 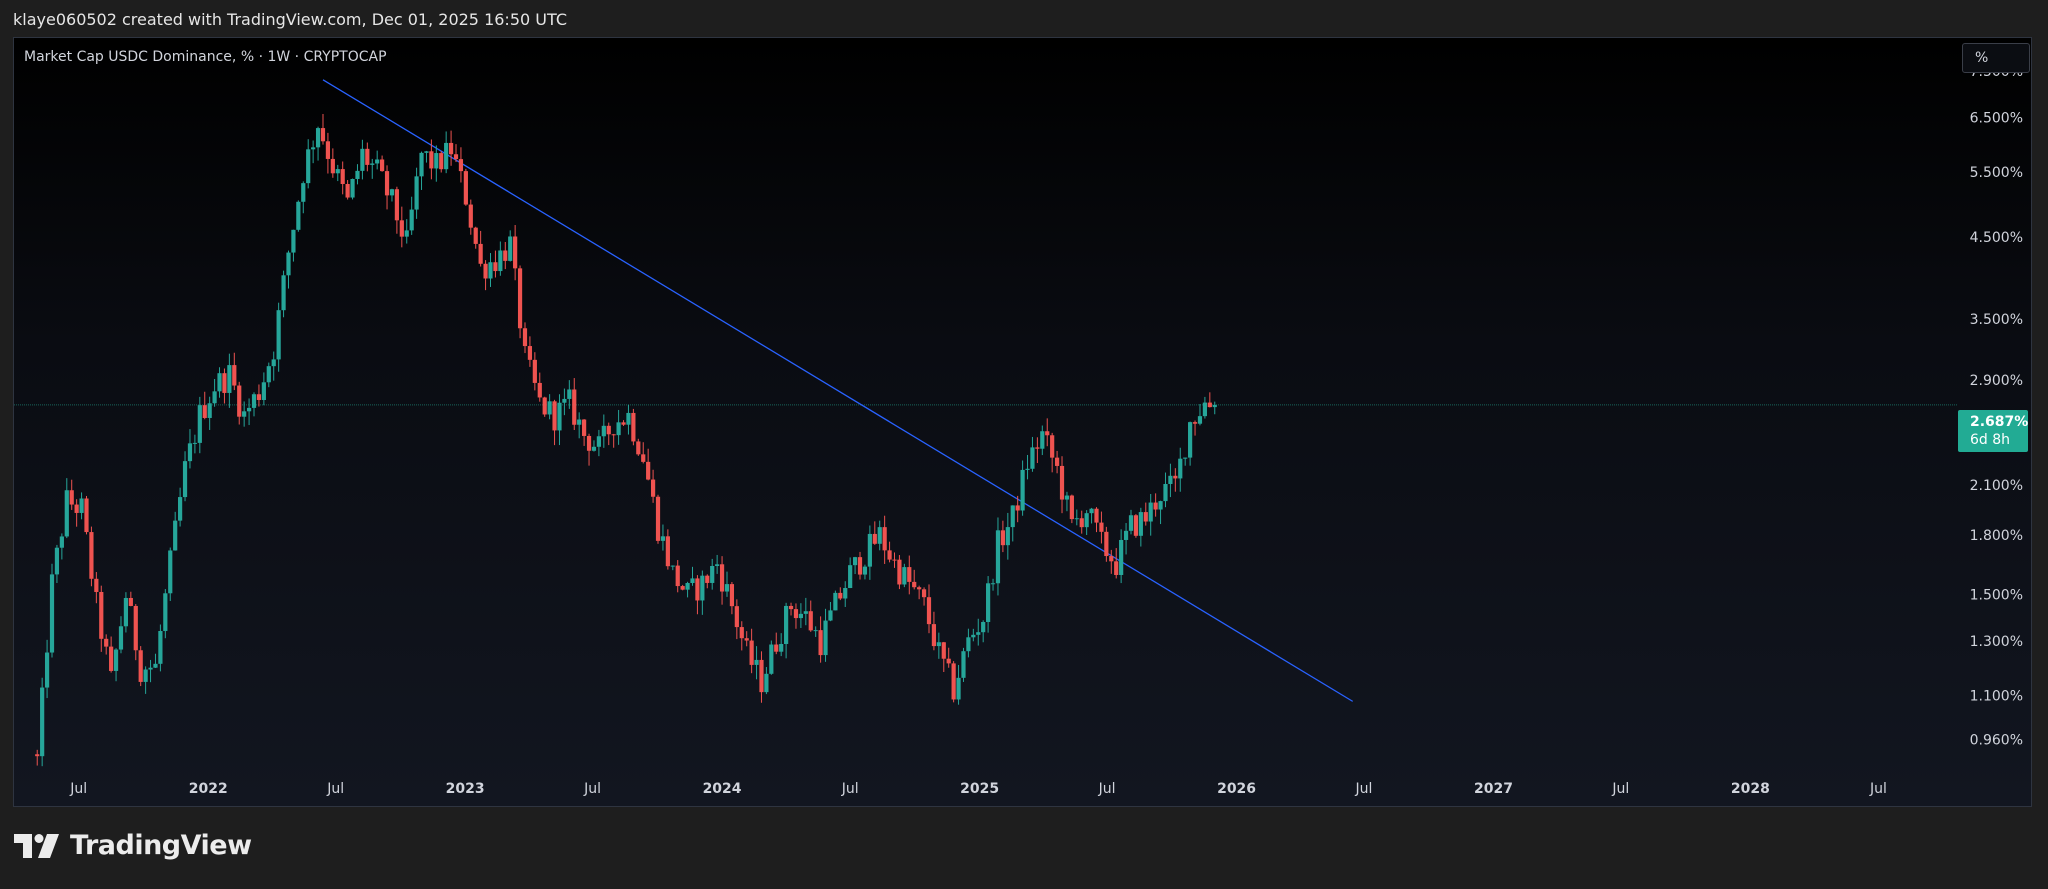 What do you see at coordinates (1996, 58) in the screenshot?
I see `scale-mode-button: %` at bounding box center [1996, 58].